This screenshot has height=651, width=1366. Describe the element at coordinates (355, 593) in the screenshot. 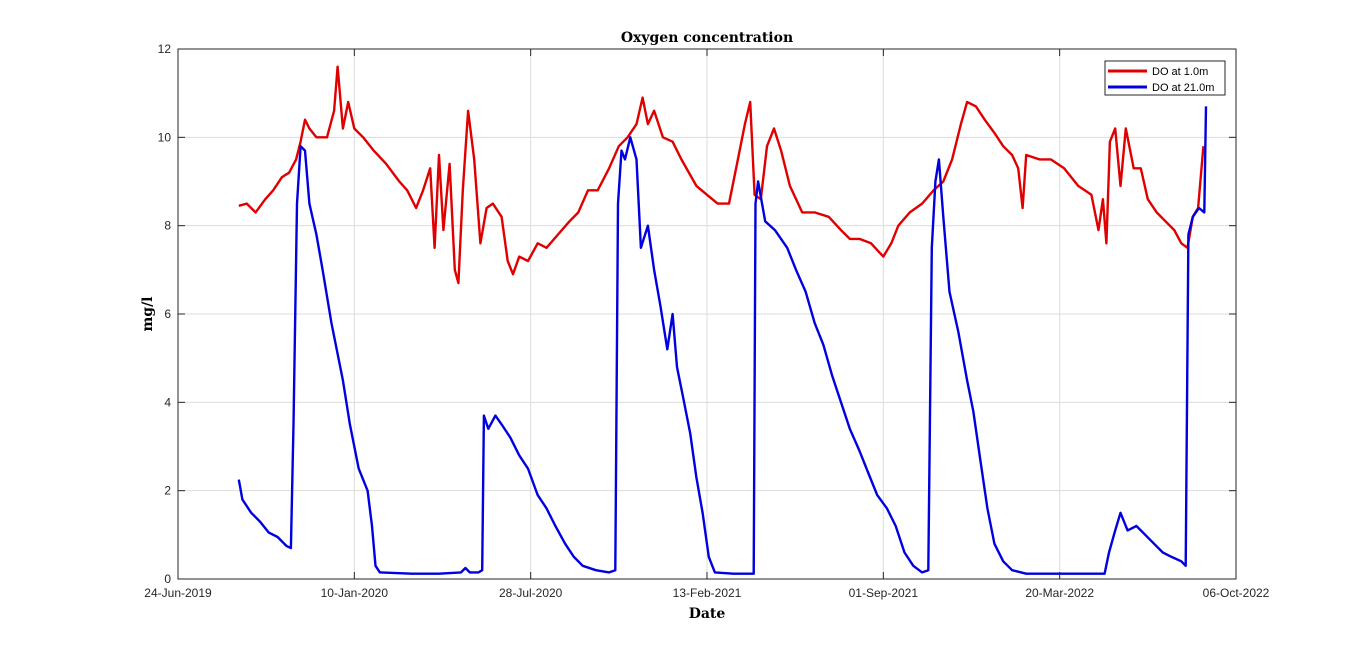

I see `x-tick-label: 10-Jan-2020` at that location.